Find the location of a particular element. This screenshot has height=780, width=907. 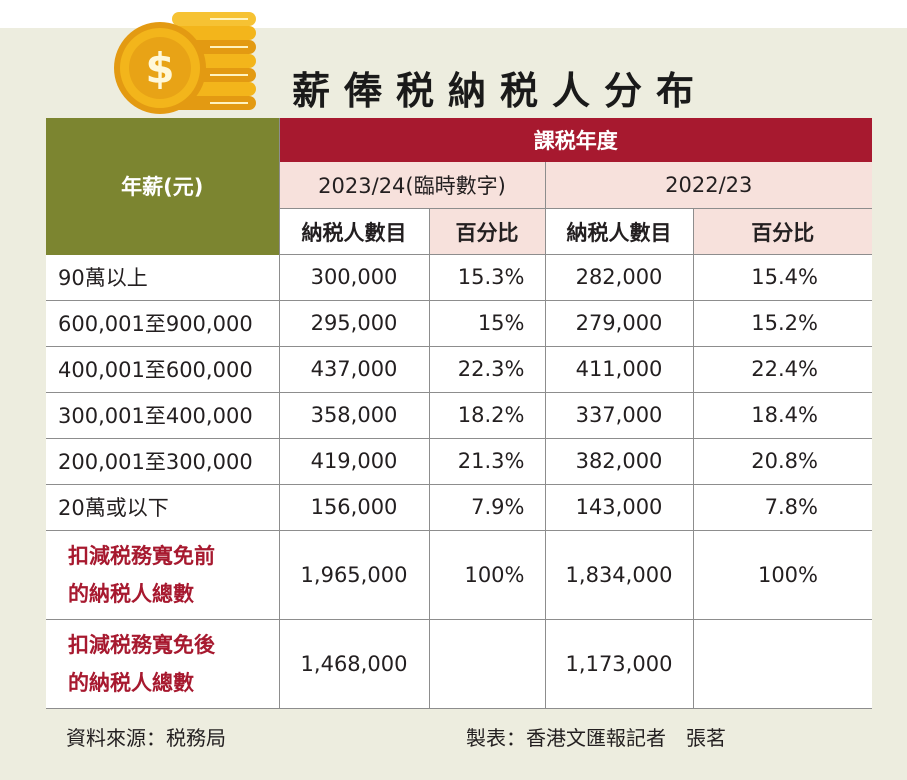

cell-percent: 7.9% is located at coordinates (486, 507).